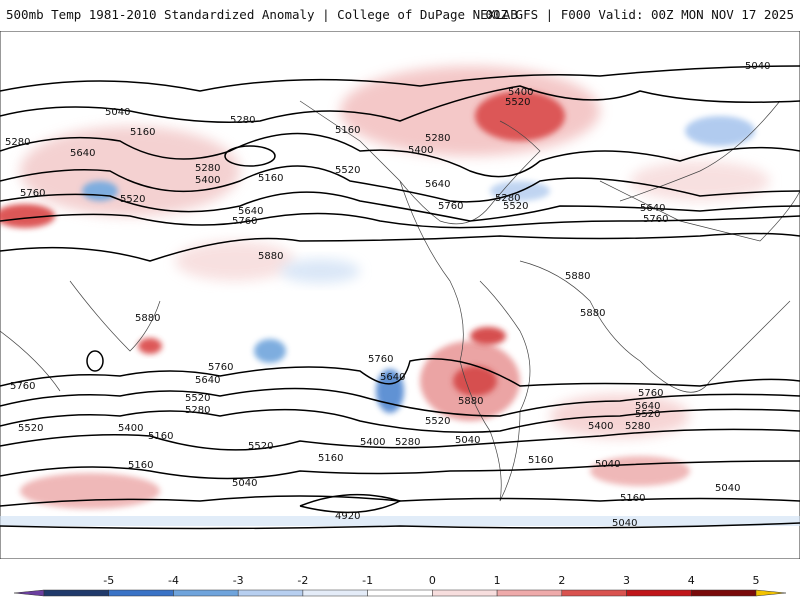 The image size is (800, 600). What do you see at coordinates (756, 580) in the screenshot?
I see `colorbar-tick-label: 5` at bounding box center [756, 580].